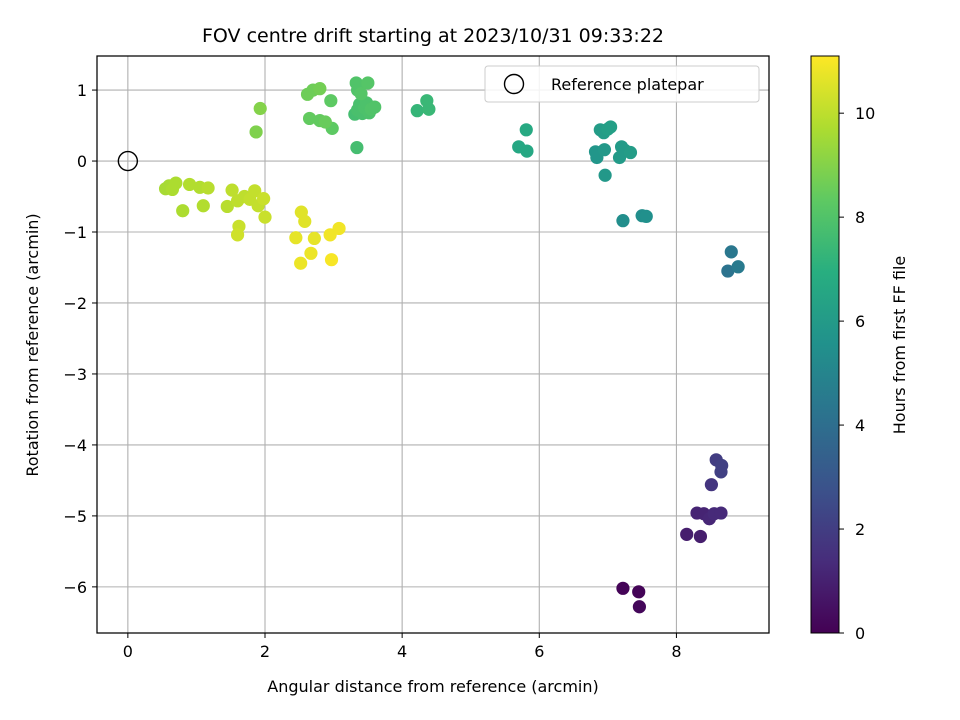 This screenshot has height=720, width=960. I want to click on x-tick-label: 0, so click(128, 651).